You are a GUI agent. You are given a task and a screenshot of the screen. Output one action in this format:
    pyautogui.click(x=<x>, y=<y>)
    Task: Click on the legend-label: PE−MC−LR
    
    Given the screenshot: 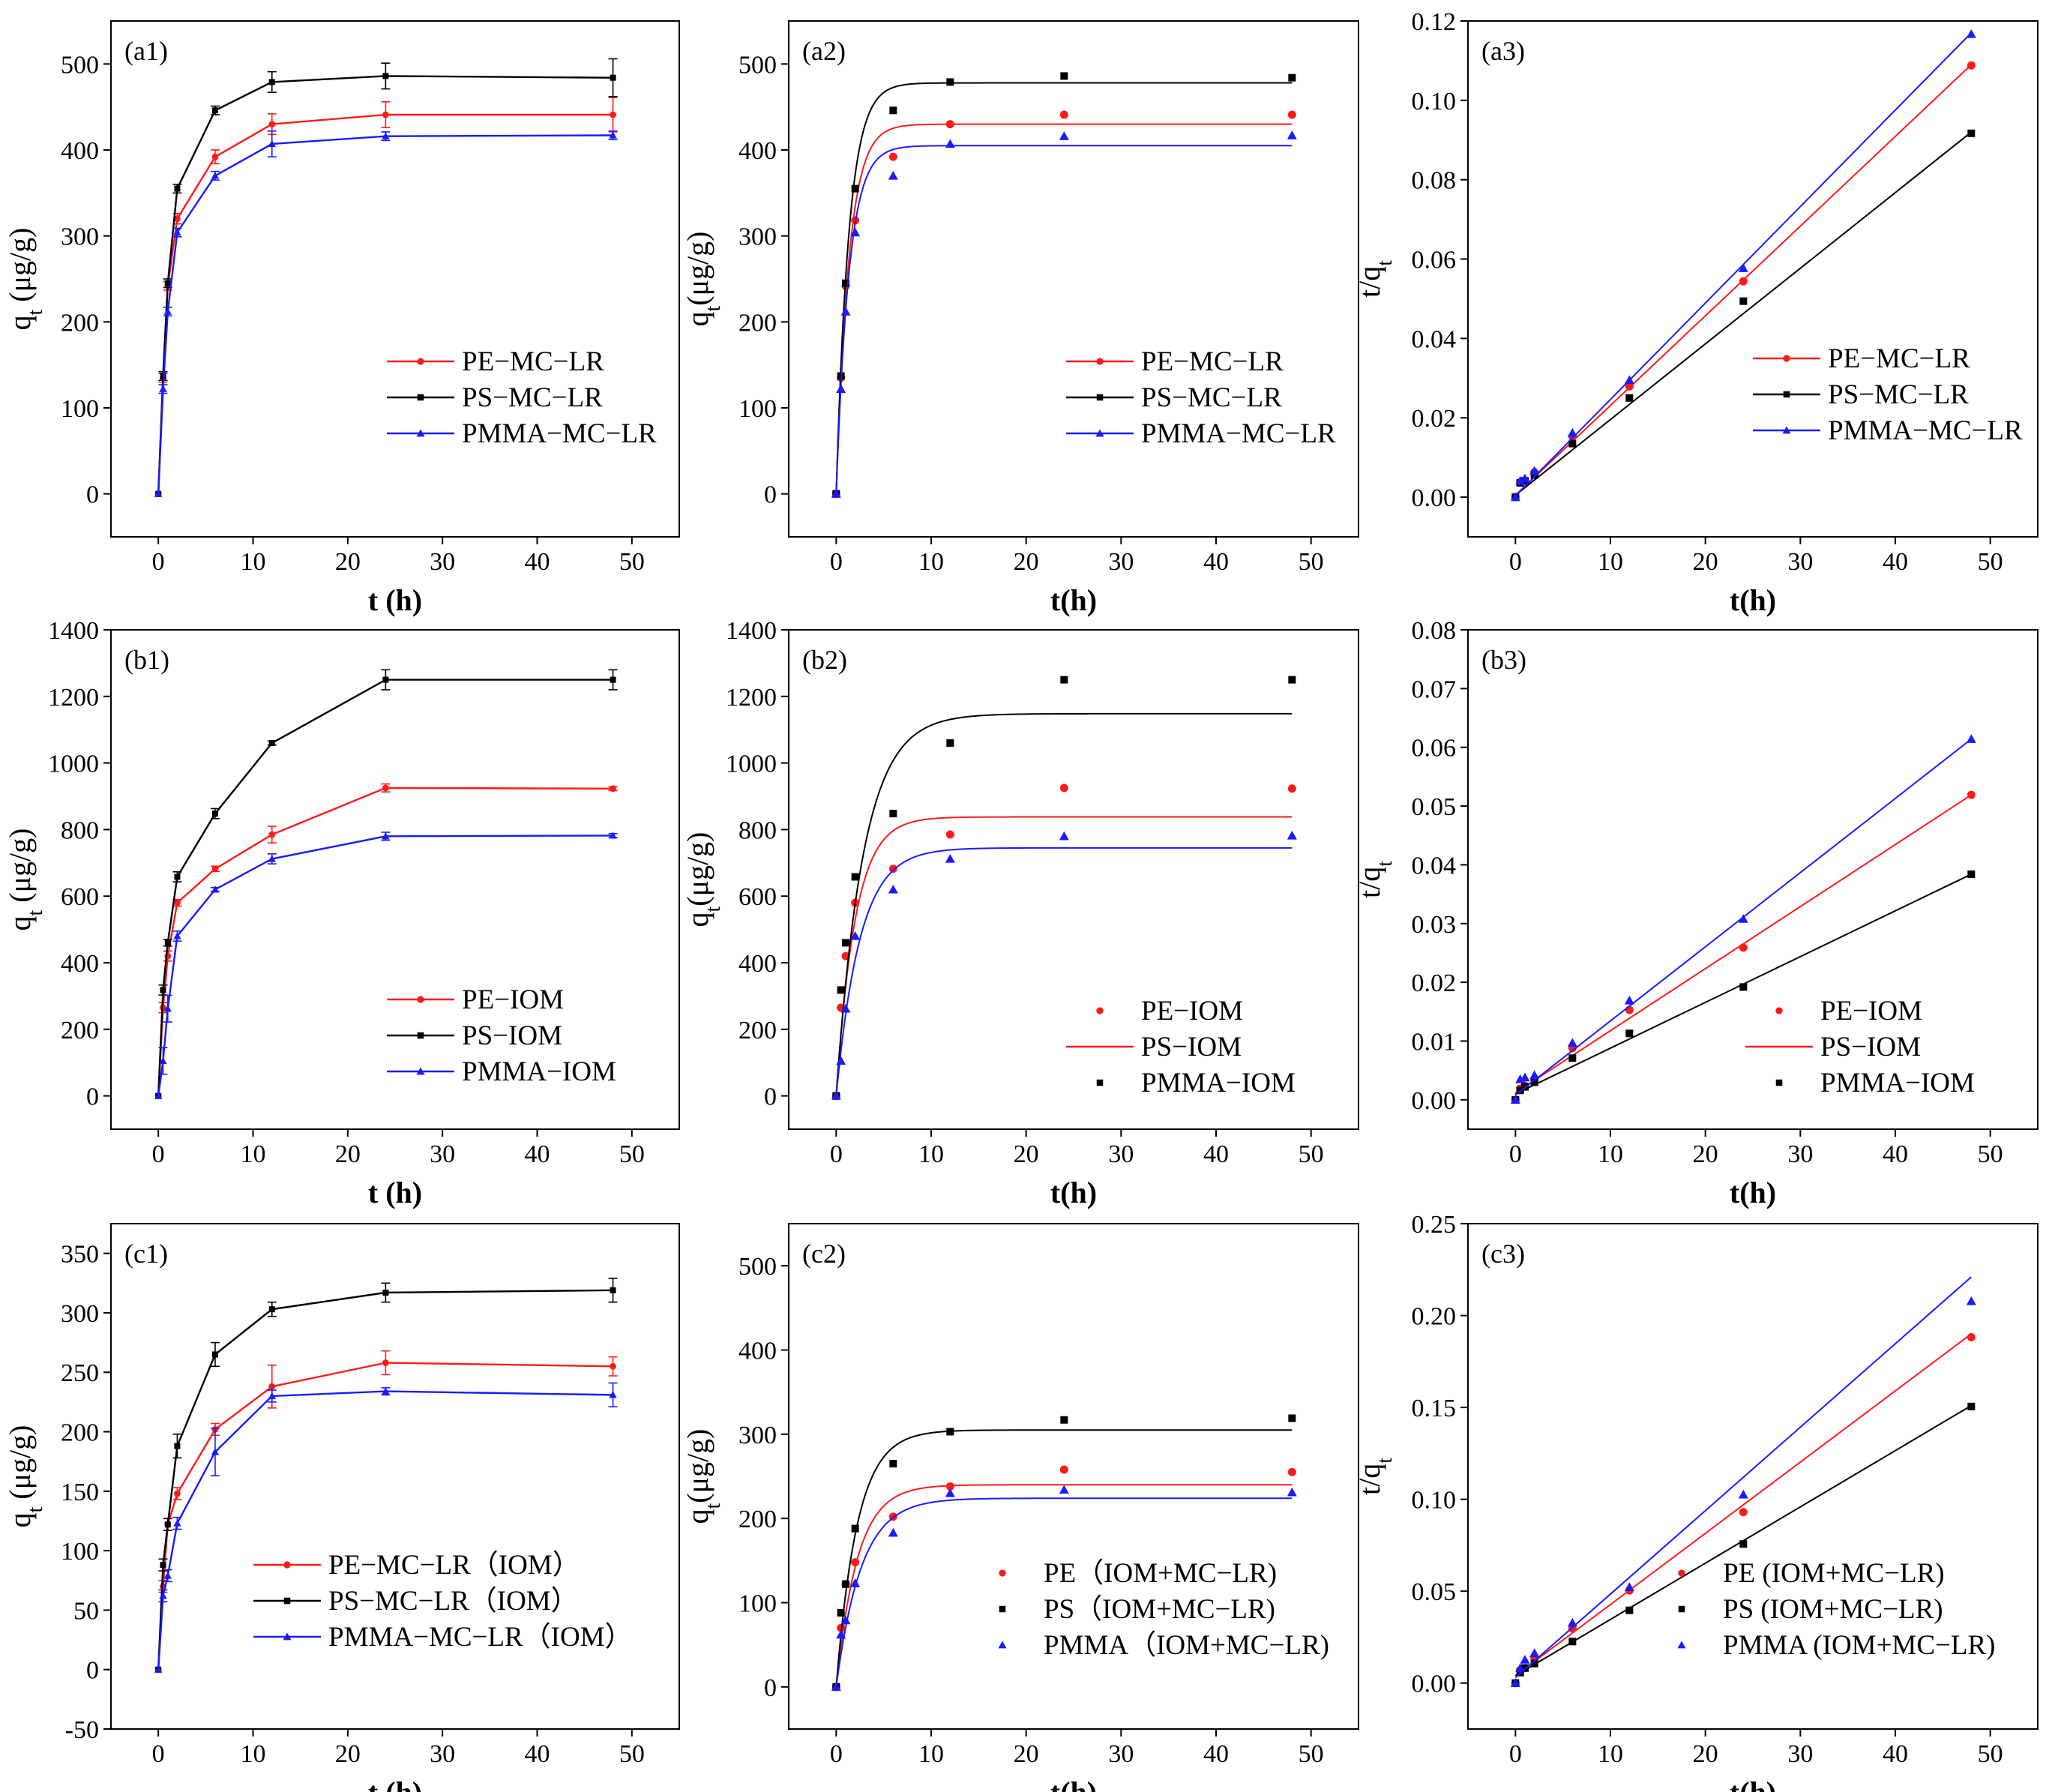 What is the action you would take?
    pyautogui.click(x=533, y=362)
    